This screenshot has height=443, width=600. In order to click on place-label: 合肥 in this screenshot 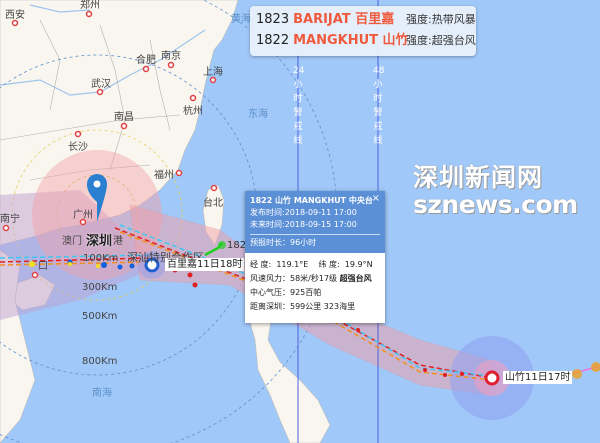, I will do `click(146, 60)`.